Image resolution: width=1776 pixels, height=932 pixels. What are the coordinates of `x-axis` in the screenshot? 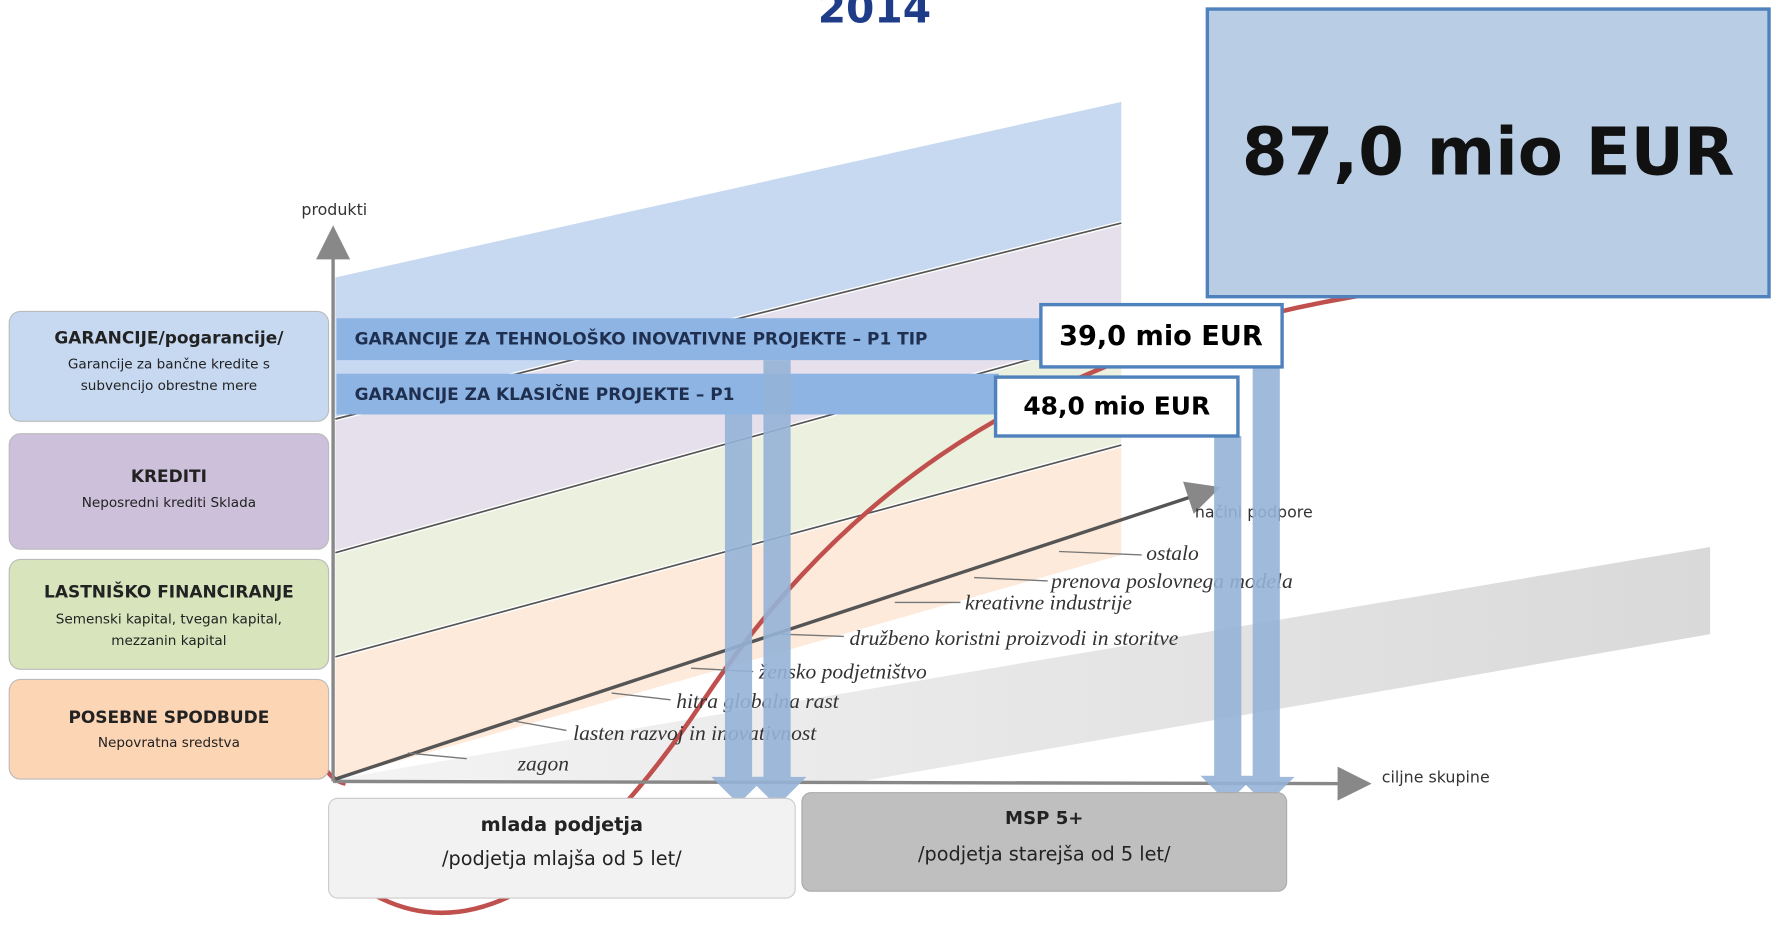 It's located at (852, 783).